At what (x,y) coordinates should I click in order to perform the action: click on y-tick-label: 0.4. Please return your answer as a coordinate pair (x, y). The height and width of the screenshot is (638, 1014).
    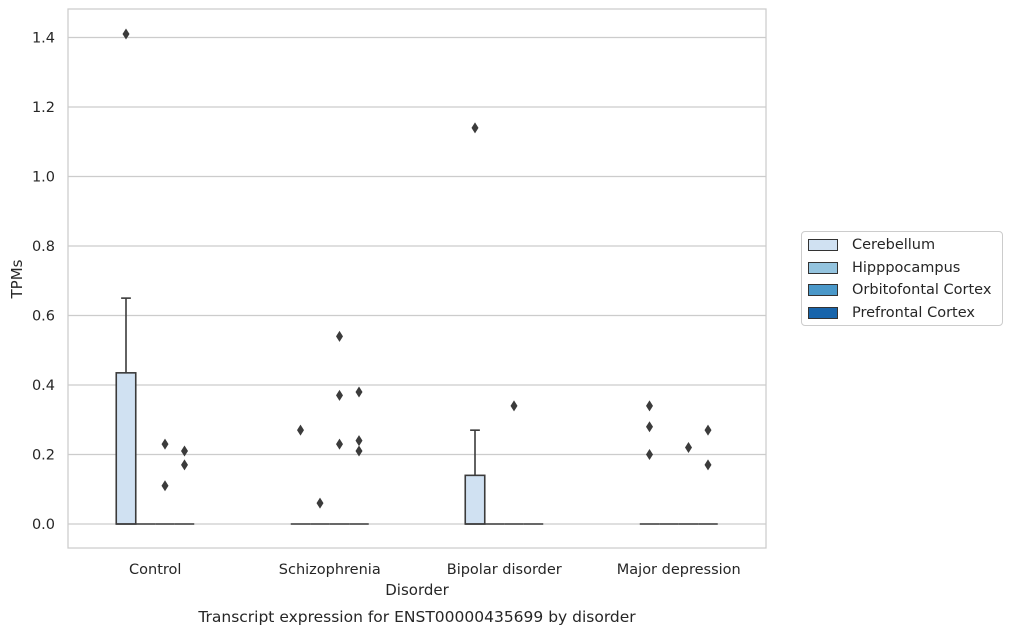
    Looking at the image, I should click on (43, 386).